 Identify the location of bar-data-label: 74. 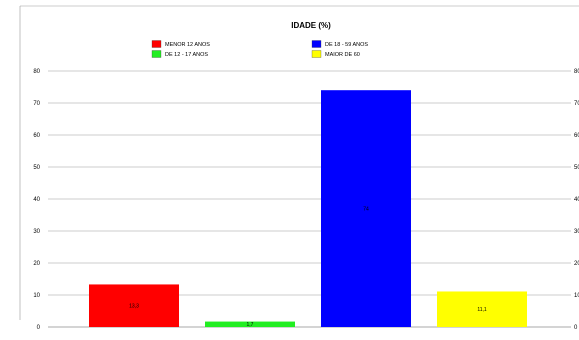
(366, 210).